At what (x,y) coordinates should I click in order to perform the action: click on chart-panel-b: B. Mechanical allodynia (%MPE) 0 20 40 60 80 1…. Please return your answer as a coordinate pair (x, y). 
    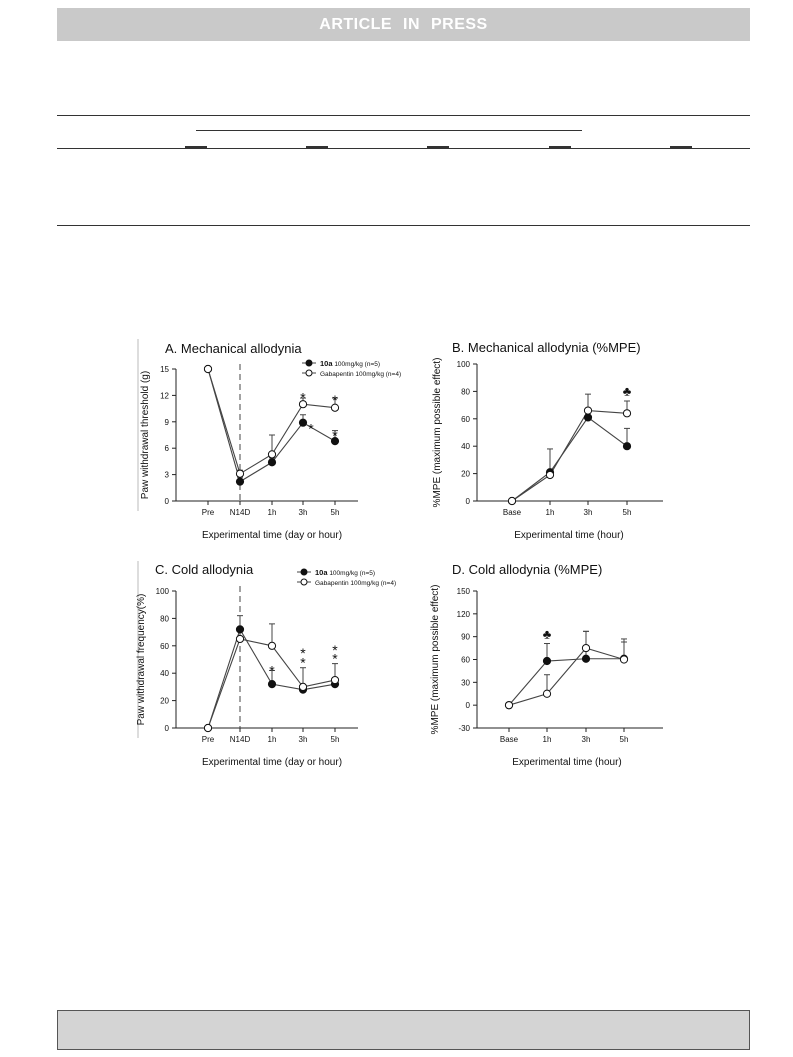
    Looking at the image, I should click on (547, 440).